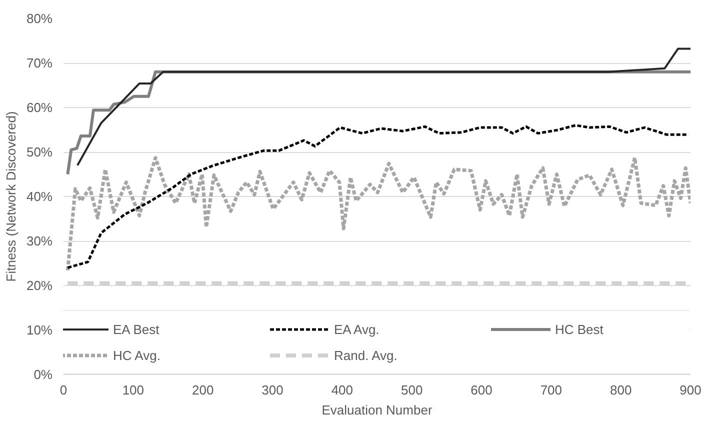 The image size is (727, 426). I want to click on x-tick-label: 100, so click(133, 390).